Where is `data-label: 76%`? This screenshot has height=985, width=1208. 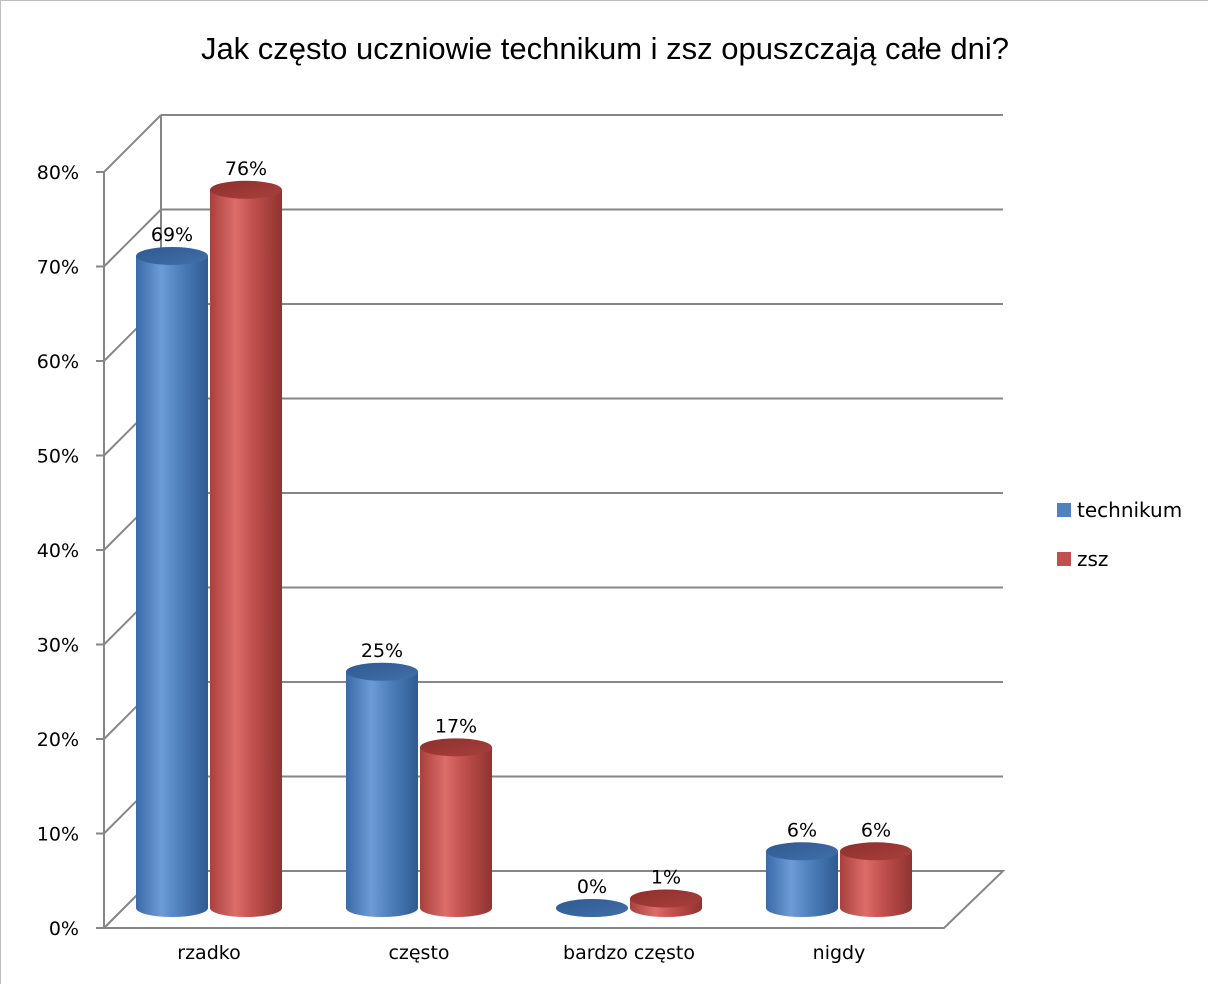
data-label: 76% is located at coordinates (246, 169).